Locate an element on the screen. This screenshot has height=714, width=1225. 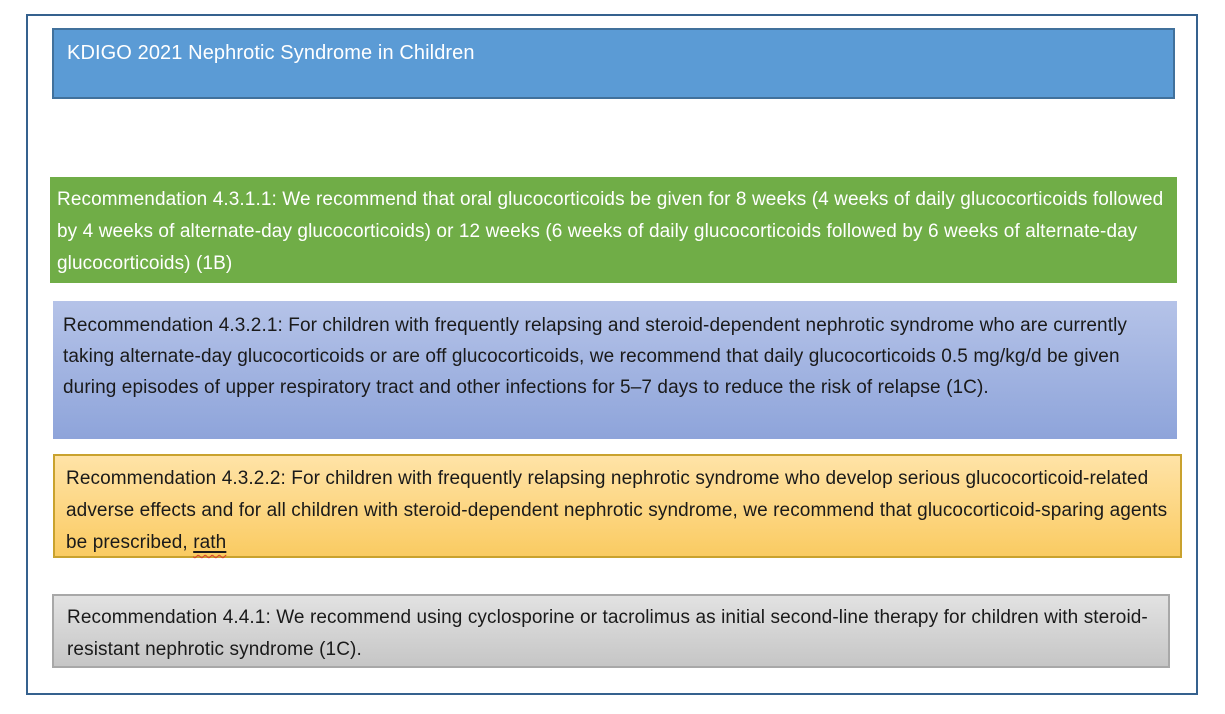
typing-word-underline: rath is located at coordinates (209, 542).